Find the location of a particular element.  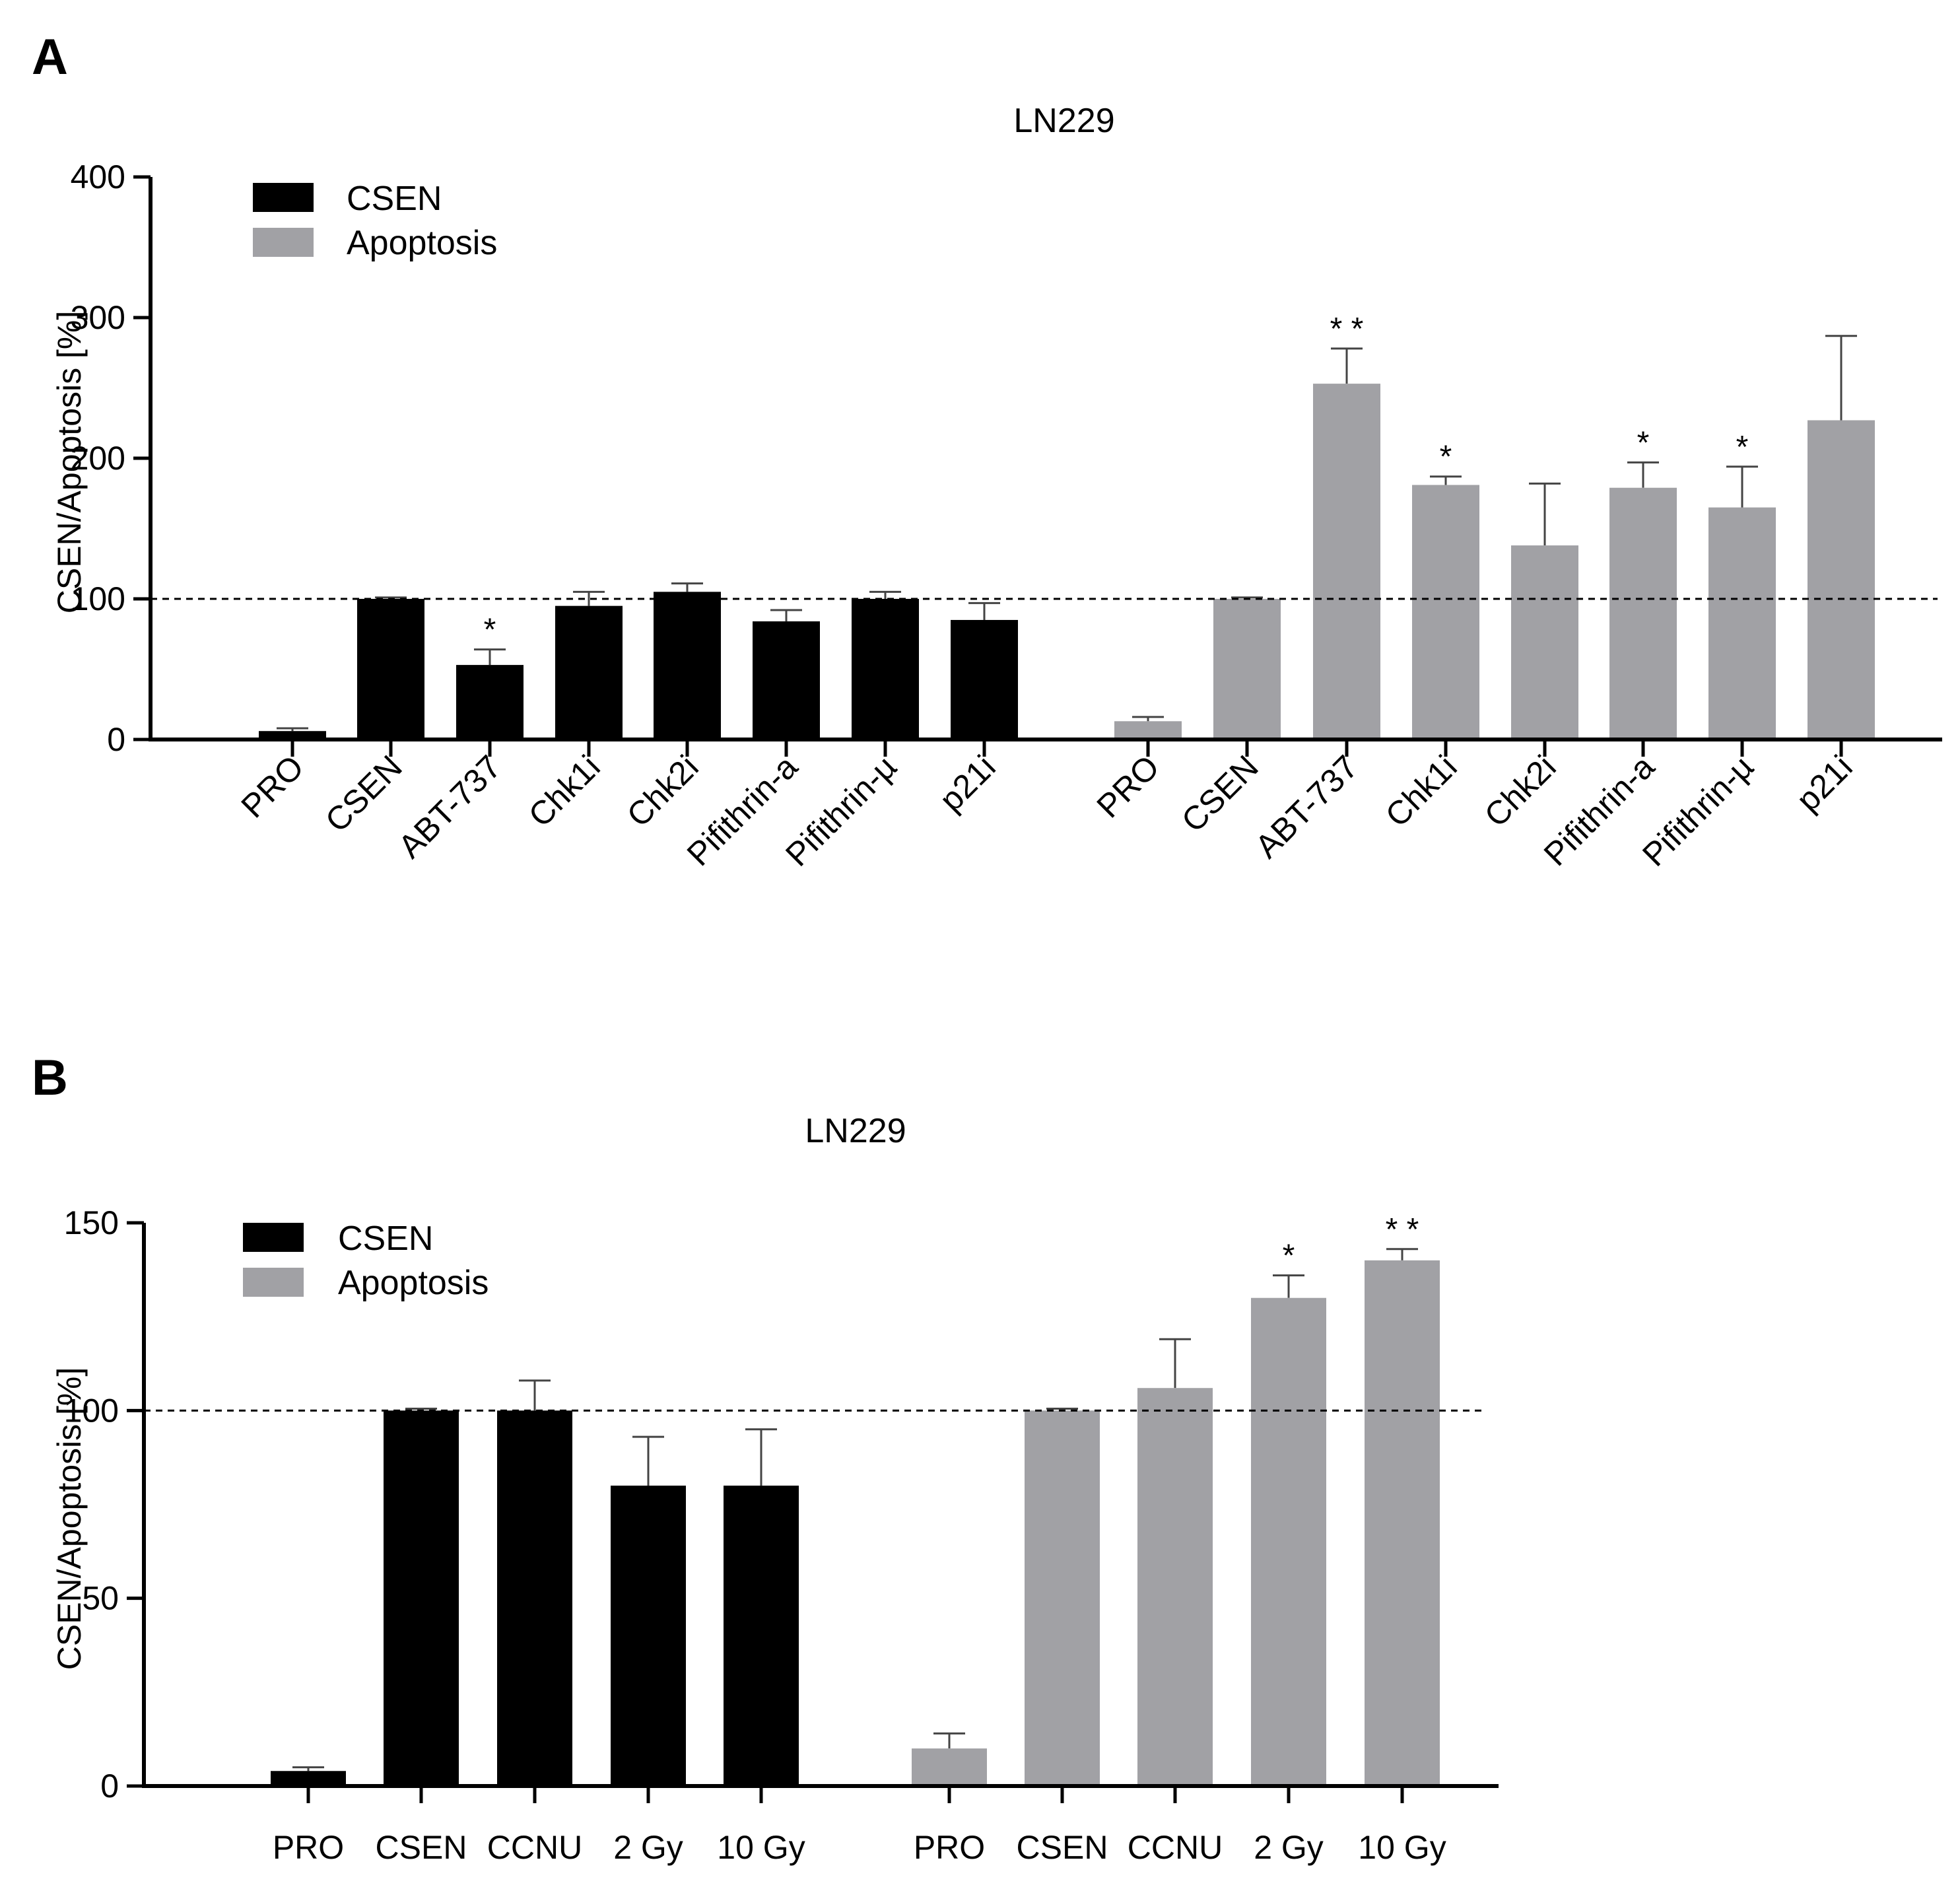

panel-a-letter: A is located at coordinates (50, 57).